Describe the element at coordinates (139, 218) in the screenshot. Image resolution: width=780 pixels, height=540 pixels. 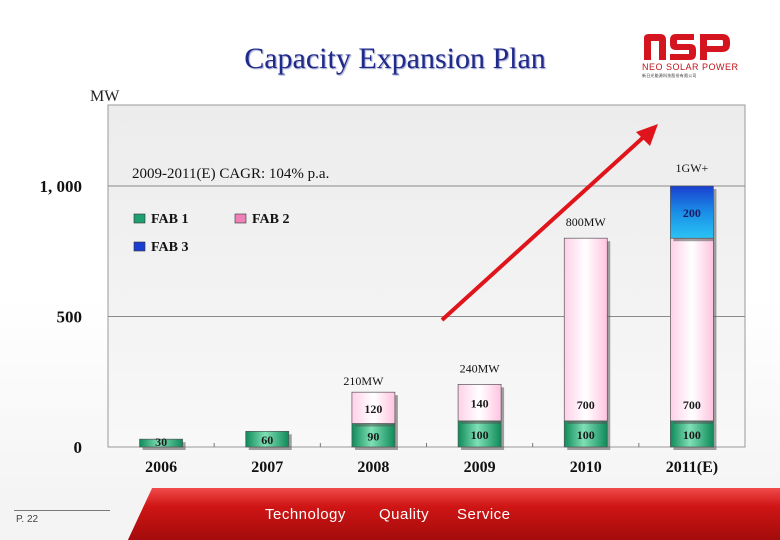
I see `legend-swatch-fab1` at that location.